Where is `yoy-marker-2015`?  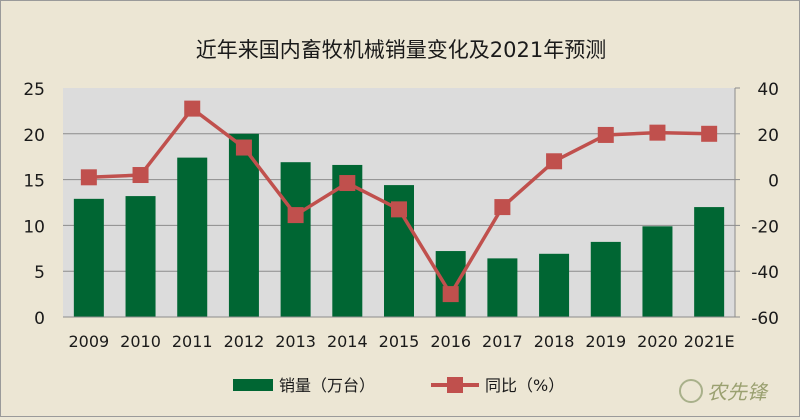
yoy-marker-2015 is located at coordinates (399, 209).